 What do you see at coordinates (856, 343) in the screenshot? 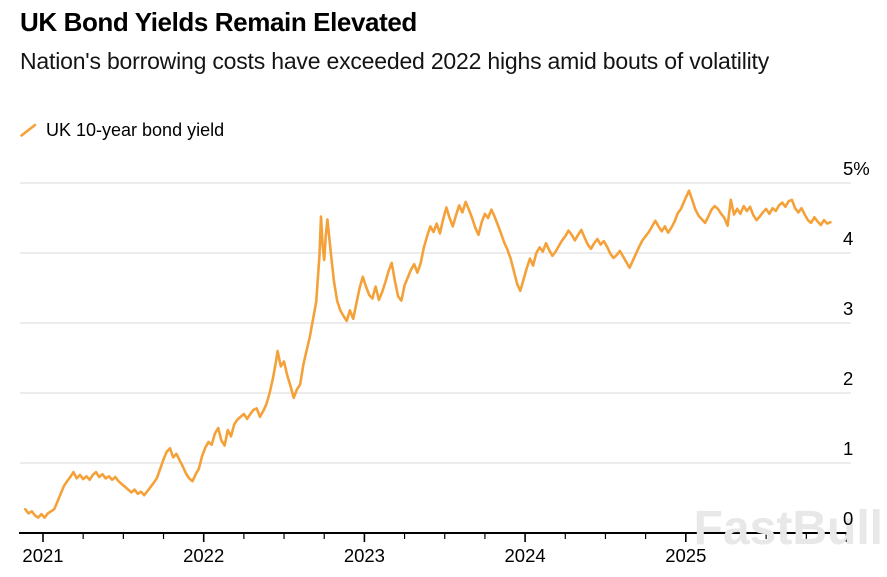
I see `y-axis-labels: 5% 4 3 2 1 0` at bounding box center [856, 343].